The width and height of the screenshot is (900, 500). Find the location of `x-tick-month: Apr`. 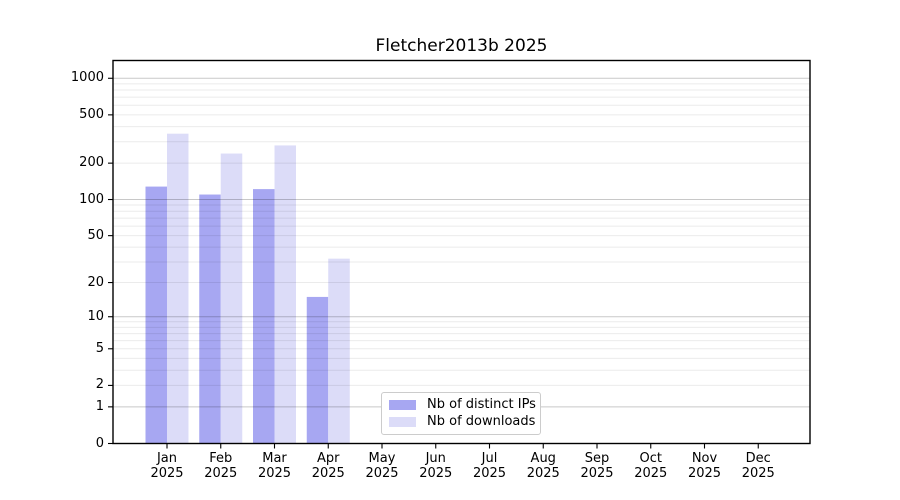

x-tick-month: Apr is located at coordinates (328, 458).